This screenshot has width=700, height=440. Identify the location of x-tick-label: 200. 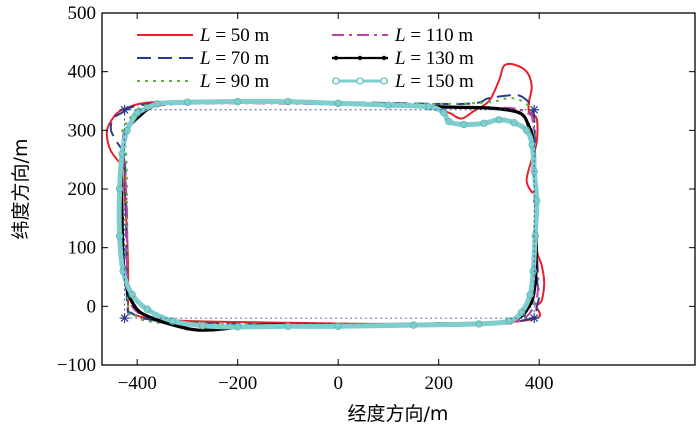
(438, 383).